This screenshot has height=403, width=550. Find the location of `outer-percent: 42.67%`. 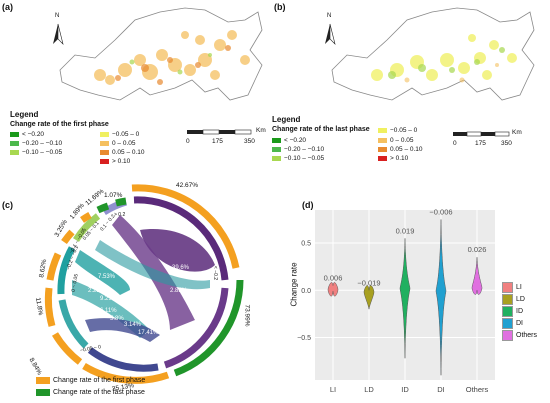

outer-percent: 42.67% is located at coordinates (187, 185).